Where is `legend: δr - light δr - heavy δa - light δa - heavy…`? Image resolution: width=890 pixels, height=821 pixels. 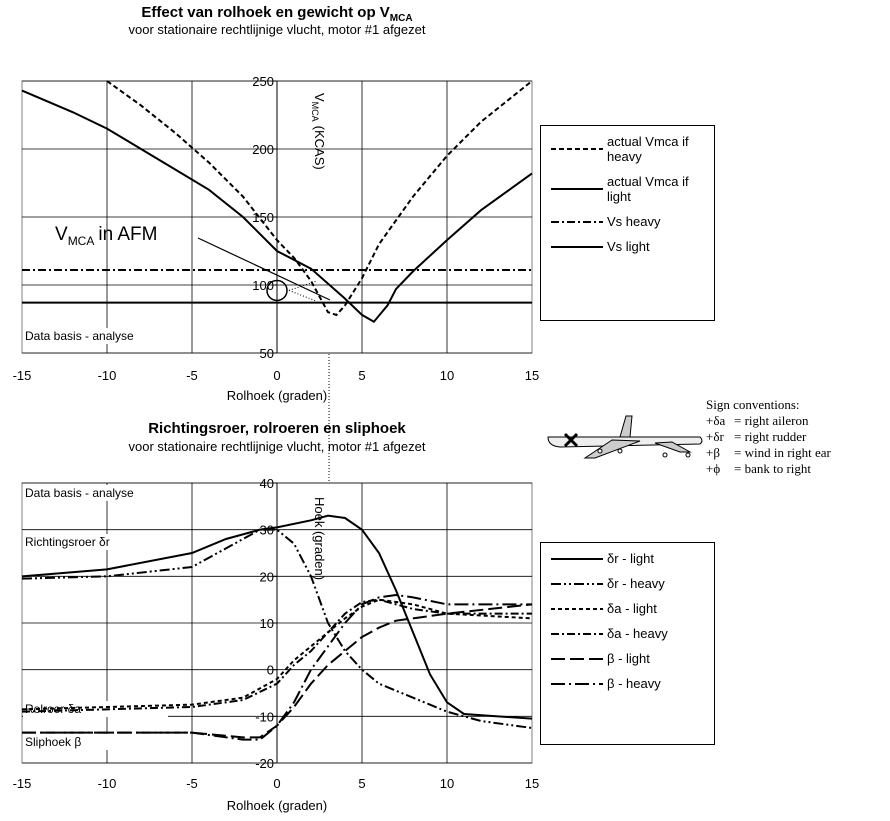 legend: δr - light δr - heavy δa - light δa - heavy… is located at coordinates (627, 643).